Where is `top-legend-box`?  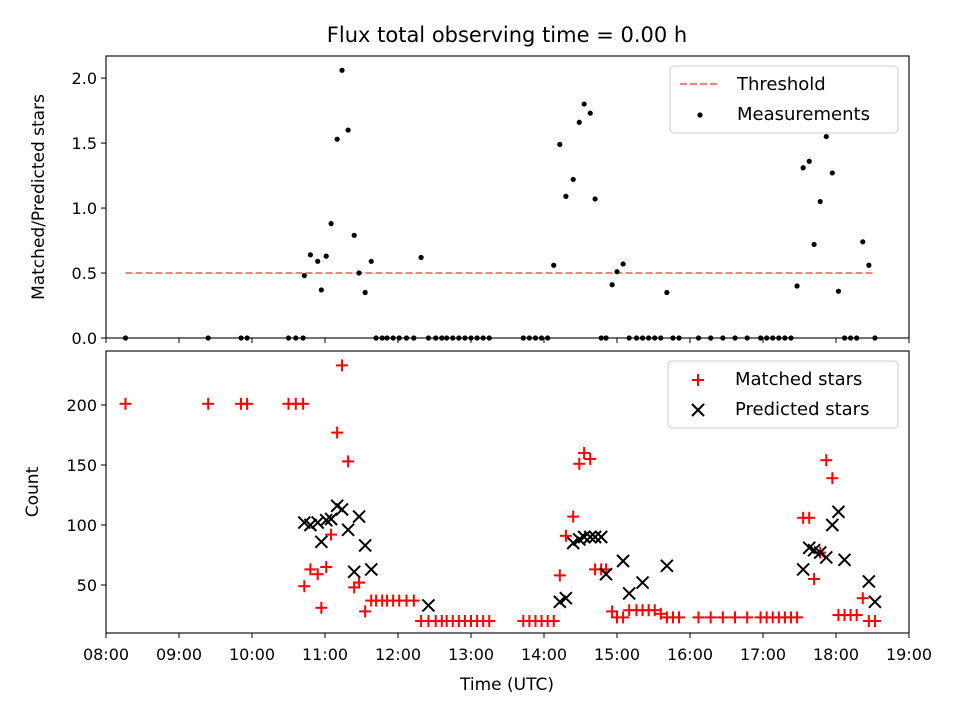 top-legend-box is located at coordinates (784, 99).